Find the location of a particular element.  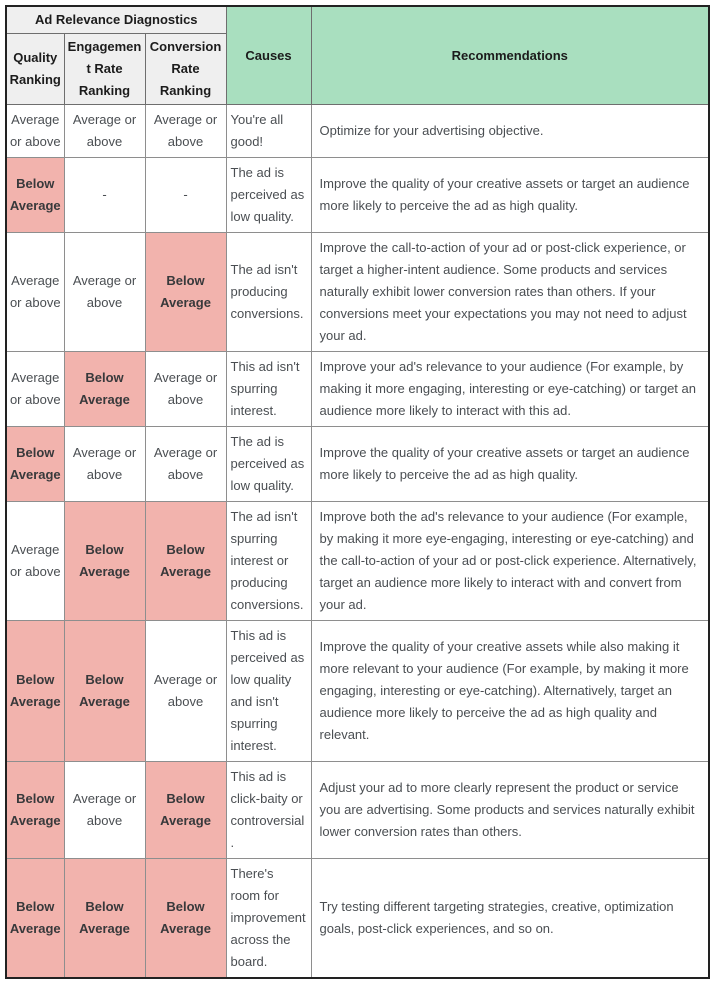

cell-cause: You're all good! is located at coordinates (268, 131).